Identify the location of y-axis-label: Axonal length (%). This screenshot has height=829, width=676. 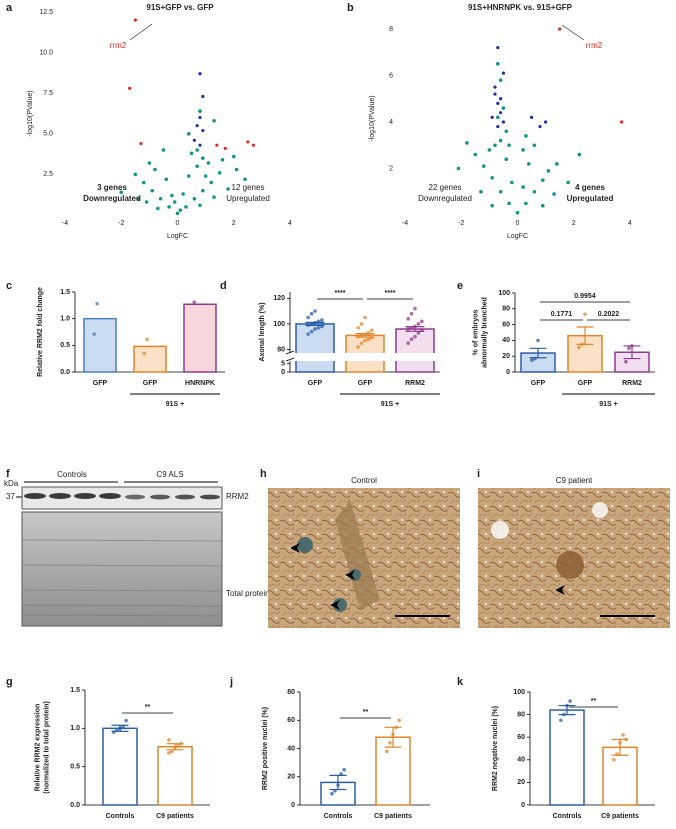
(262, 331).